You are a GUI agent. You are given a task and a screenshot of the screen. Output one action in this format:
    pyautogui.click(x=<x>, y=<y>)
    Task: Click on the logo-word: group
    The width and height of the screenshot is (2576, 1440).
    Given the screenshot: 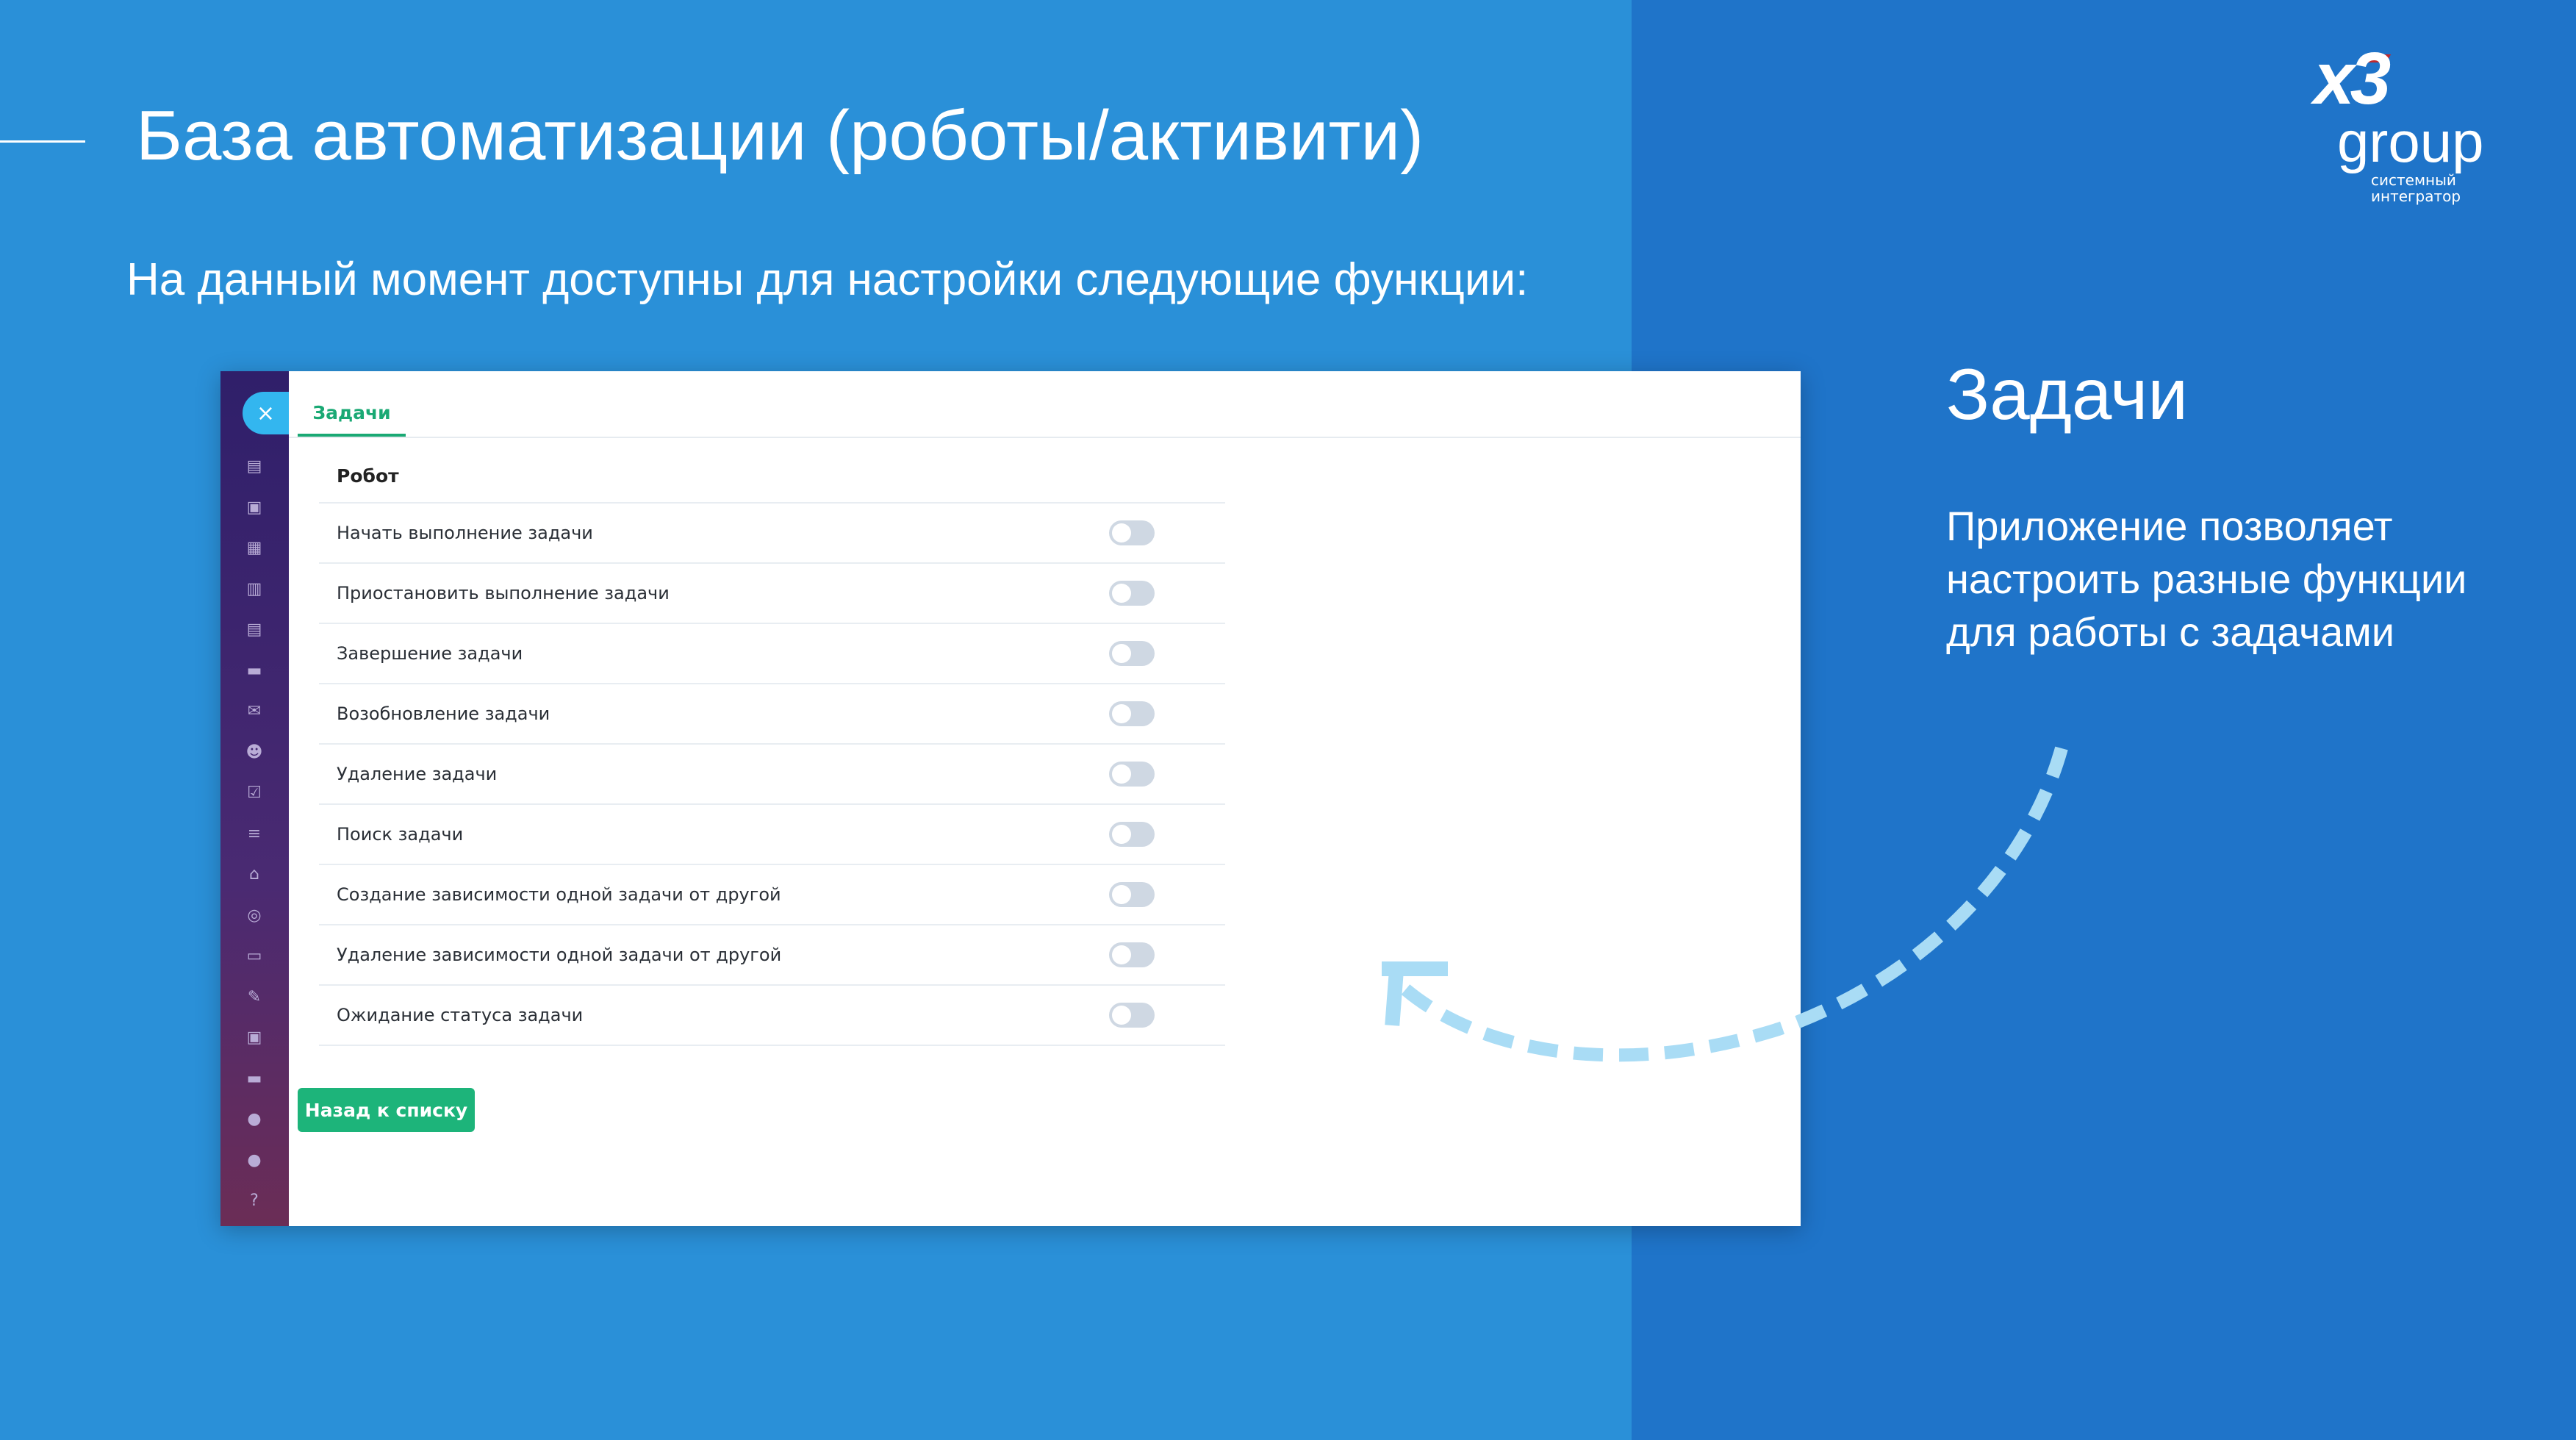 What is the action you would take?
    pyautogui.click(x=2410, y=142)
    